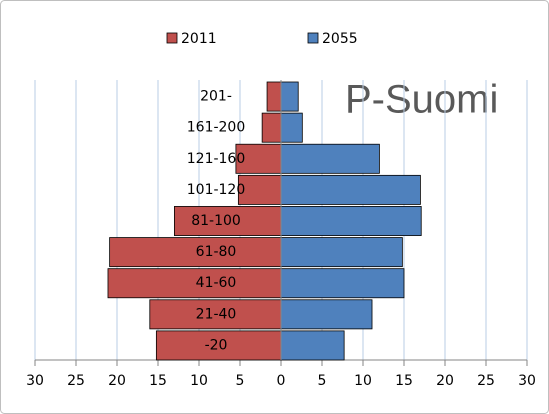 The image size is (549, 414). I want to click on legend-label: 2011, so click(199, 39).